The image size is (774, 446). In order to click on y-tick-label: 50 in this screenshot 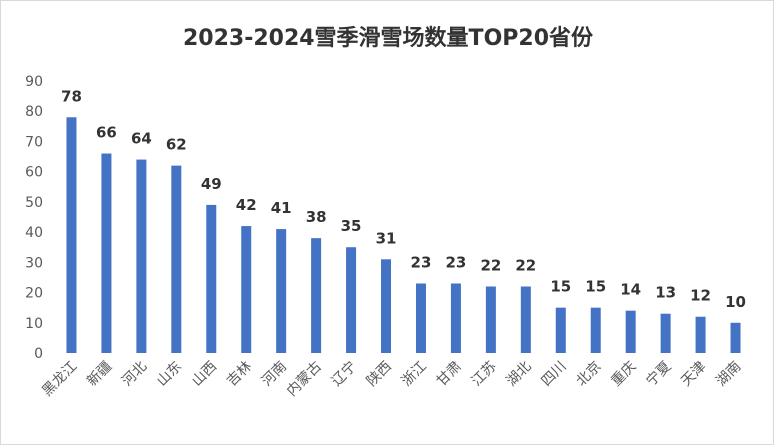, I will do `click(34, 203)`.